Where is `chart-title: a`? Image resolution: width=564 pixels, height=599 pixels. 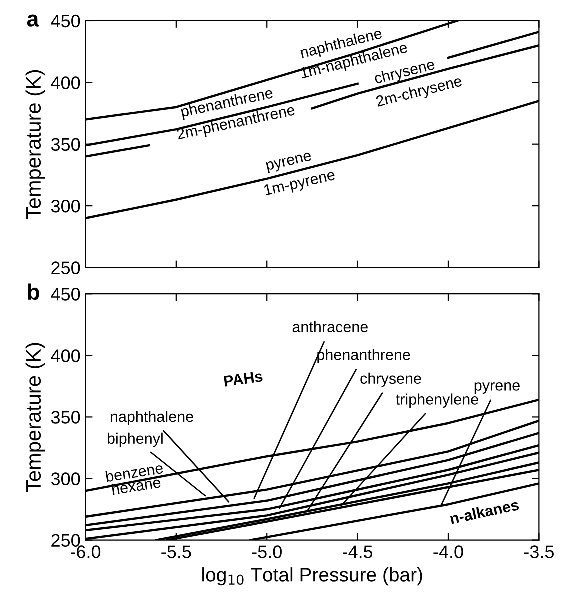
chart-title: a is located at coordinates (33, 20).